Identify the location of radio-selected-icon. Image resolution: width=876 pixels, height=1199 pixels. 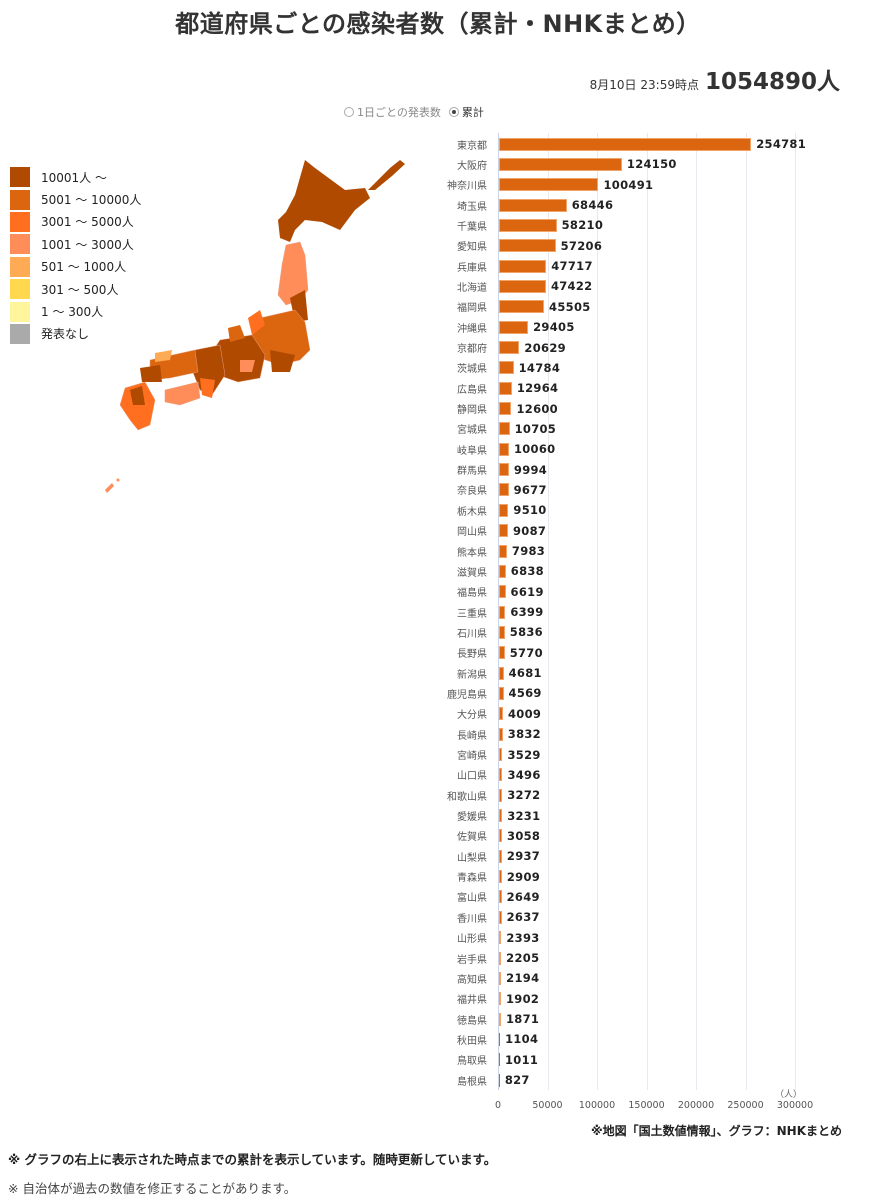
(453, 112).